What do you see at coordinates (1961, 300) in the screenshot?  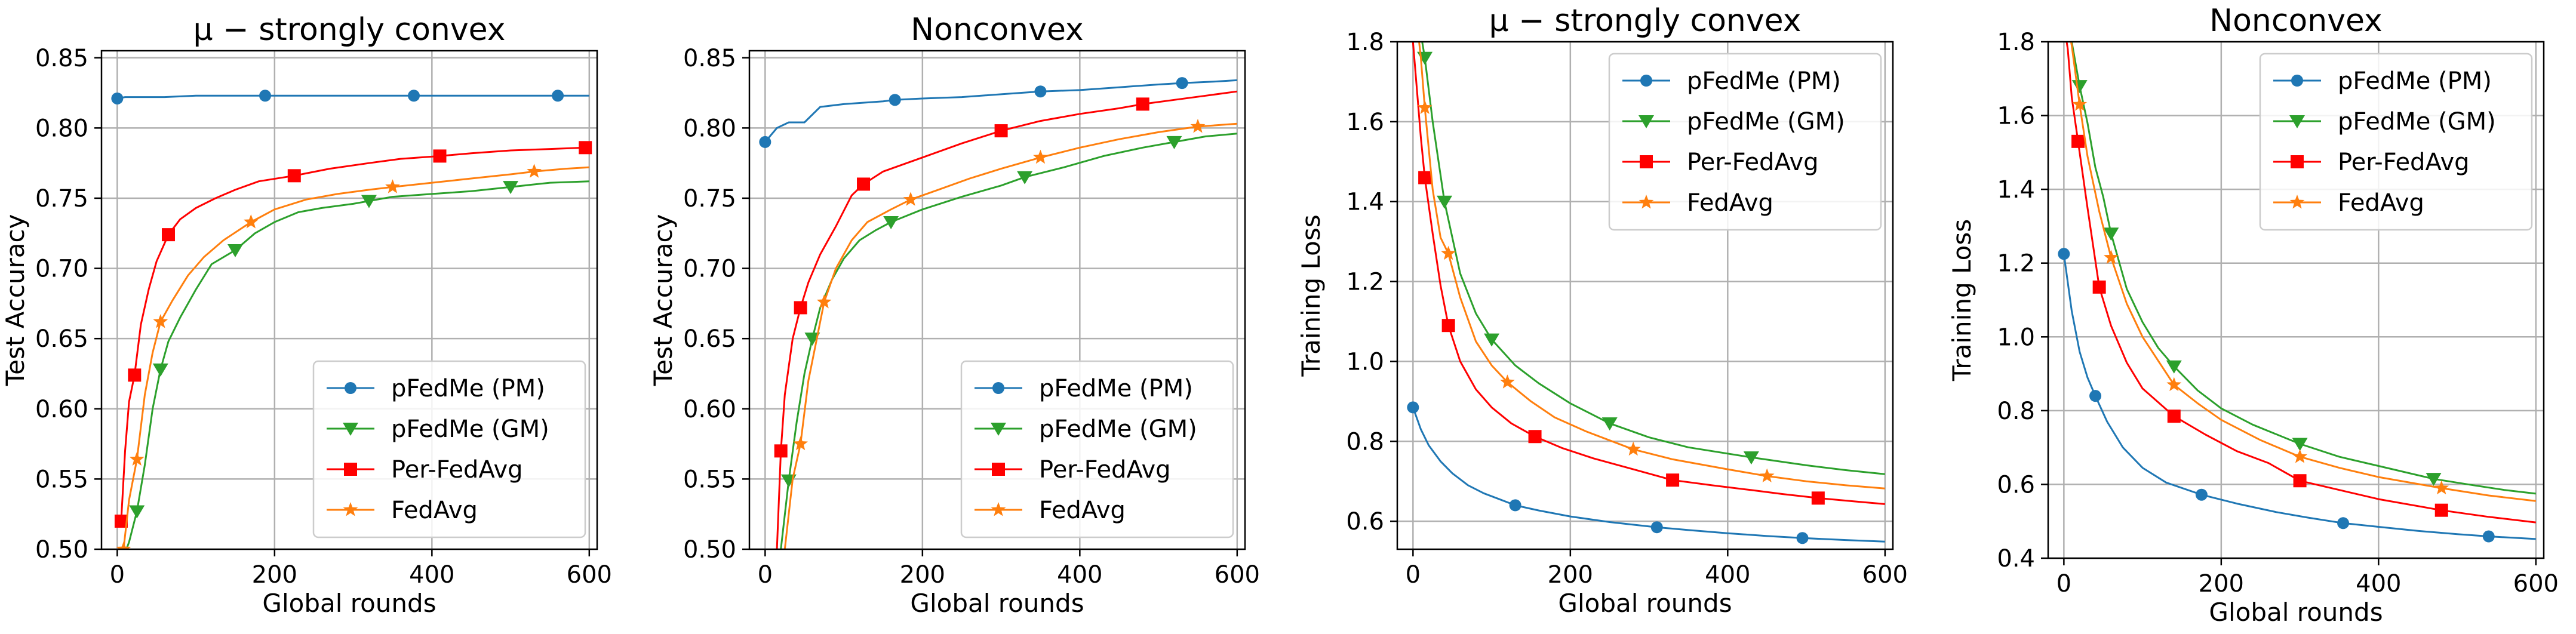 I see `y-axis-label: Training Loss` at bounding box center [1961, 300].